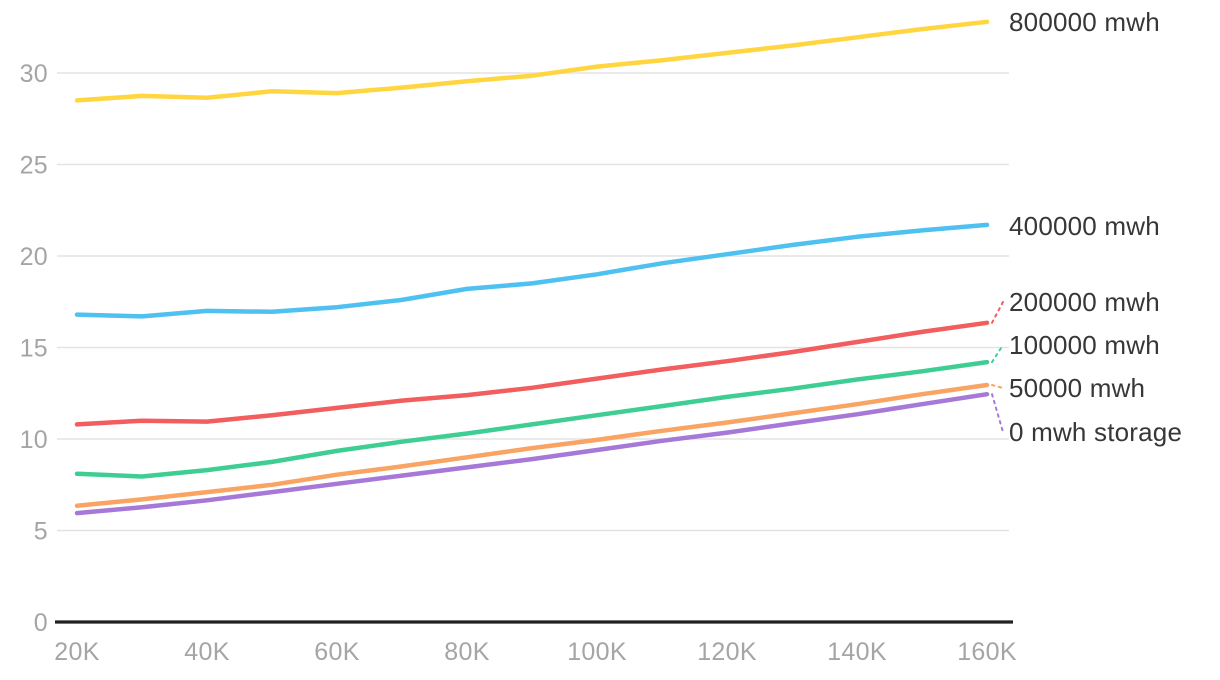  What do you see at coordinates (41, 623) in the screenshot?
I see `y-tick-label-0: 0` at bounding box center [41, 623].